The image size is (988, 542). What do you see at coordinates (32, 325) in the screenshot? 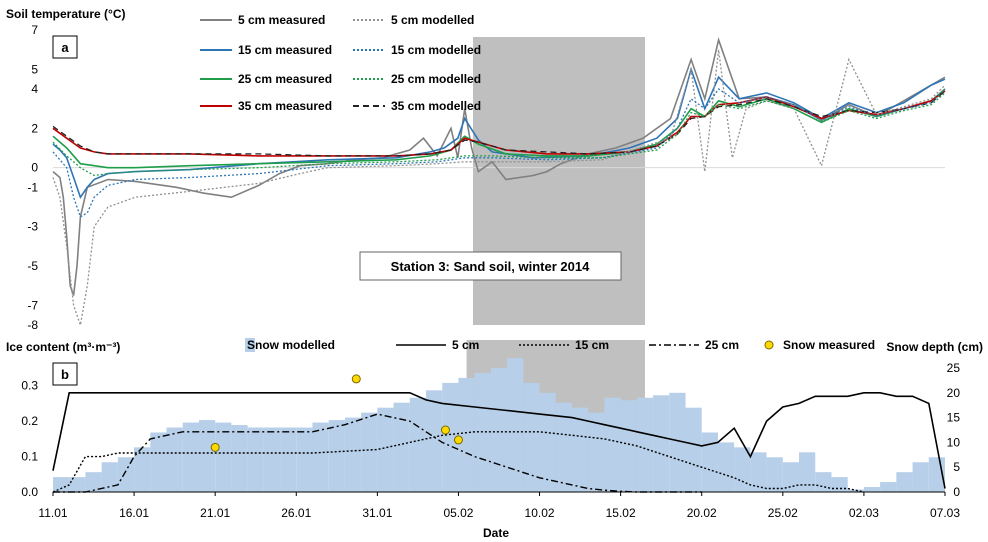
I see `a-y-tick-label: -8` at bounding box center [32, 325].